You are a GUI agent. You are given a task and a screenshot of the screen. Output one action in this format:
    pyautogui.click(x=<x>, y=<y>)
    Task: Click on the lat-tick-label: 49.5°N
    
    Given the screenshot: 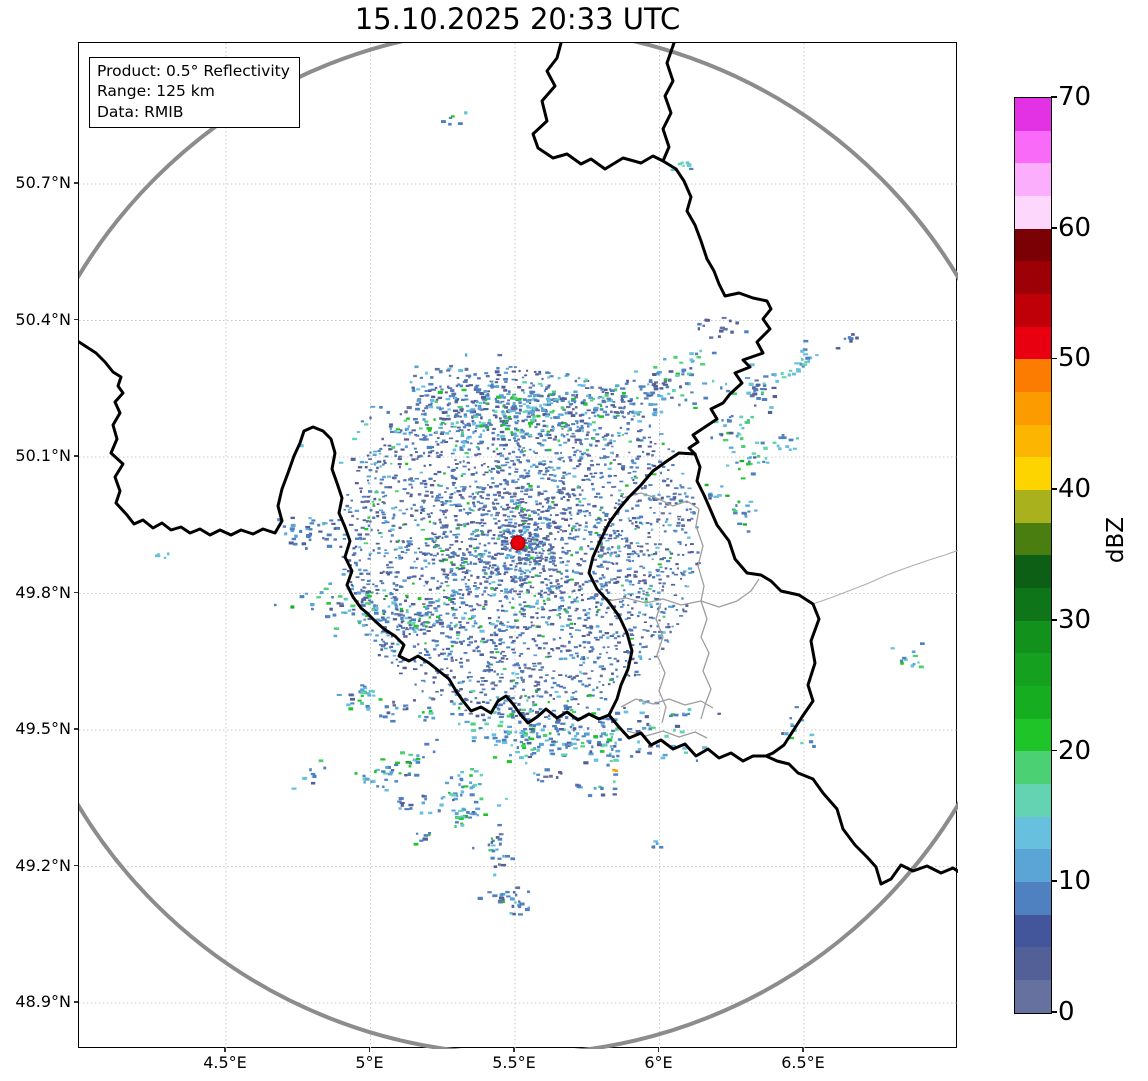 What is the action you would take?
    pyautogui.click(x=43, y=728)
    